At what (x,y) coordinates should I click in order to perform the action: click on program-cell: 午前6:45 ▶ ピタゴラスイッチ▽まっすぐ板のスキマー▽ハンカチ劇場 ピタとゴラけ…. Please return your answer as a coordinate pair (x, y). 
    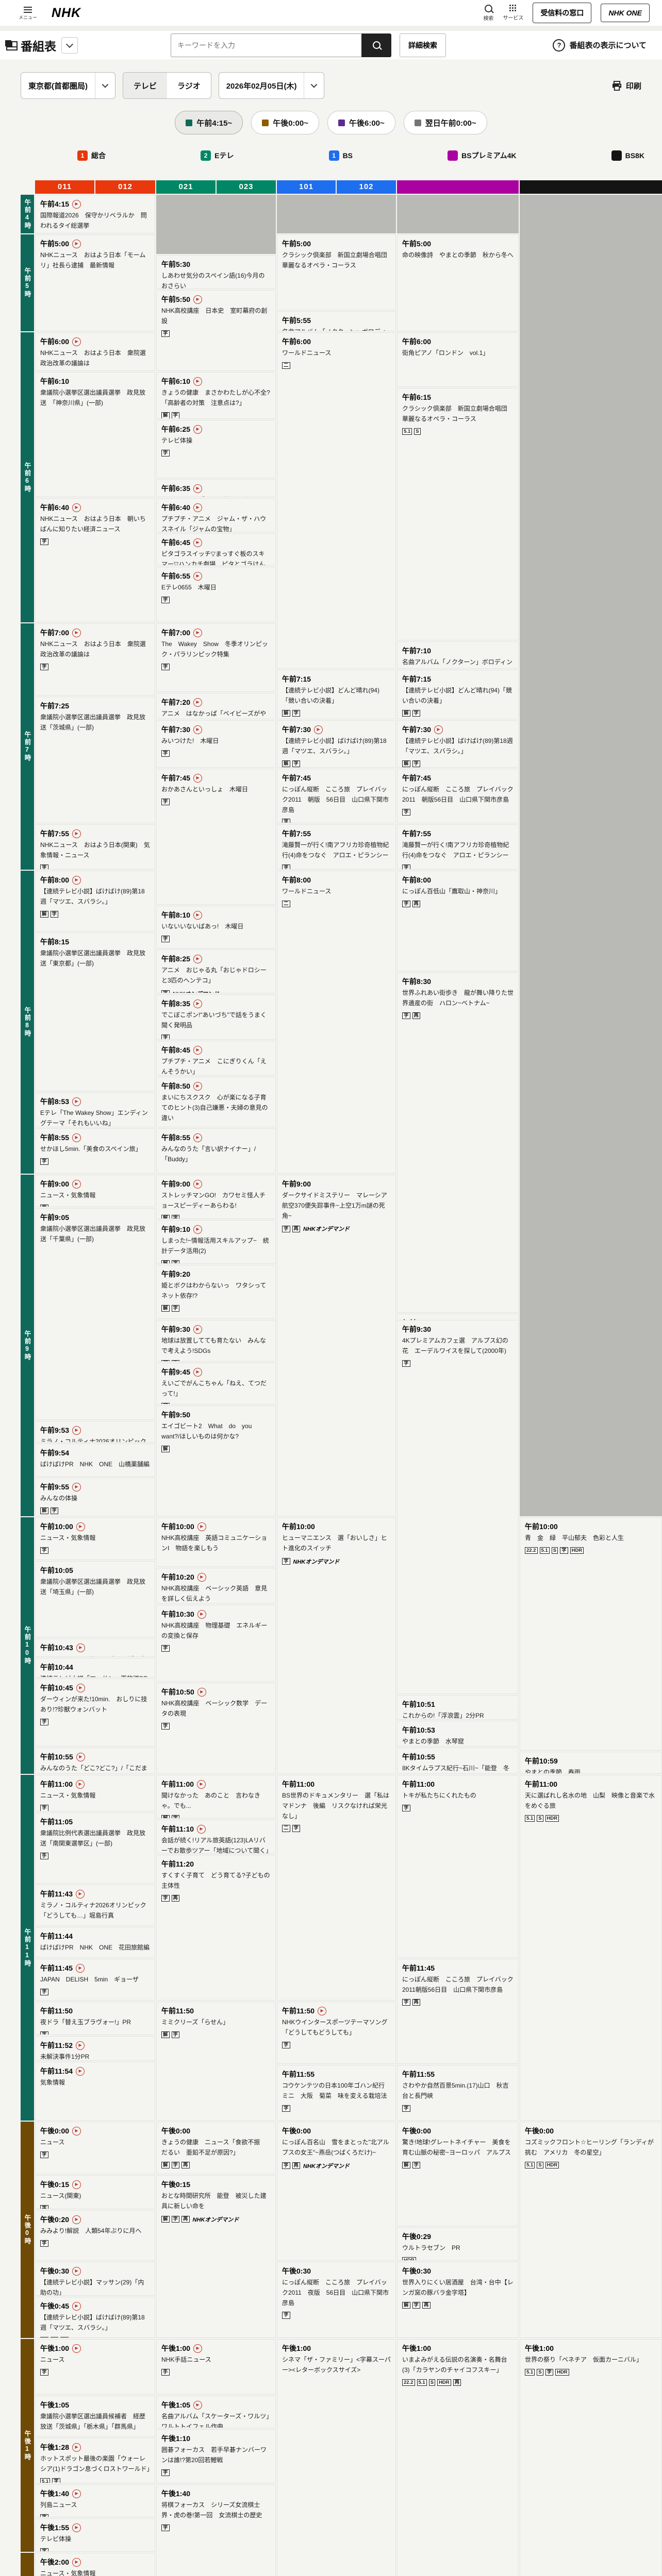
    Looking at the image, I should click on (216, 549).